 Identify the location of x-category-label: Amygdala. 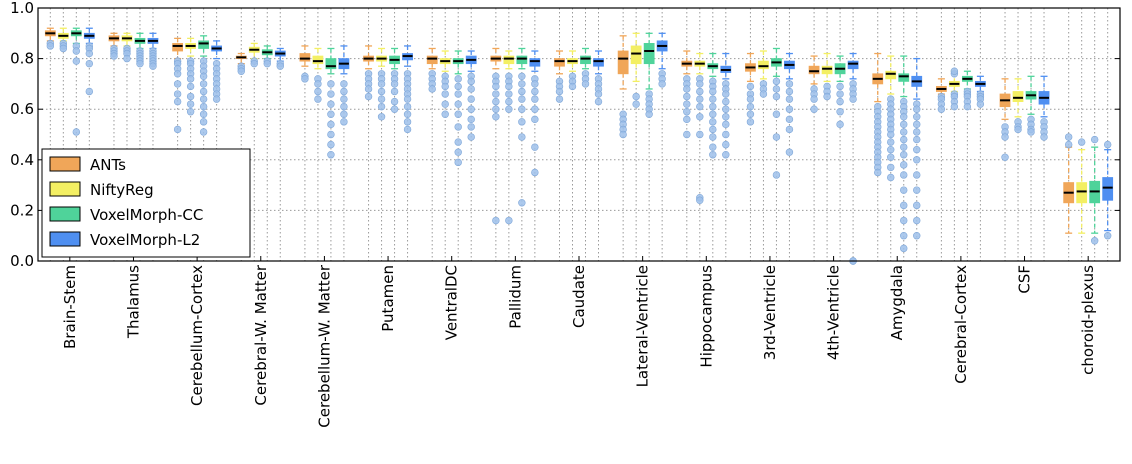
(897, 302).